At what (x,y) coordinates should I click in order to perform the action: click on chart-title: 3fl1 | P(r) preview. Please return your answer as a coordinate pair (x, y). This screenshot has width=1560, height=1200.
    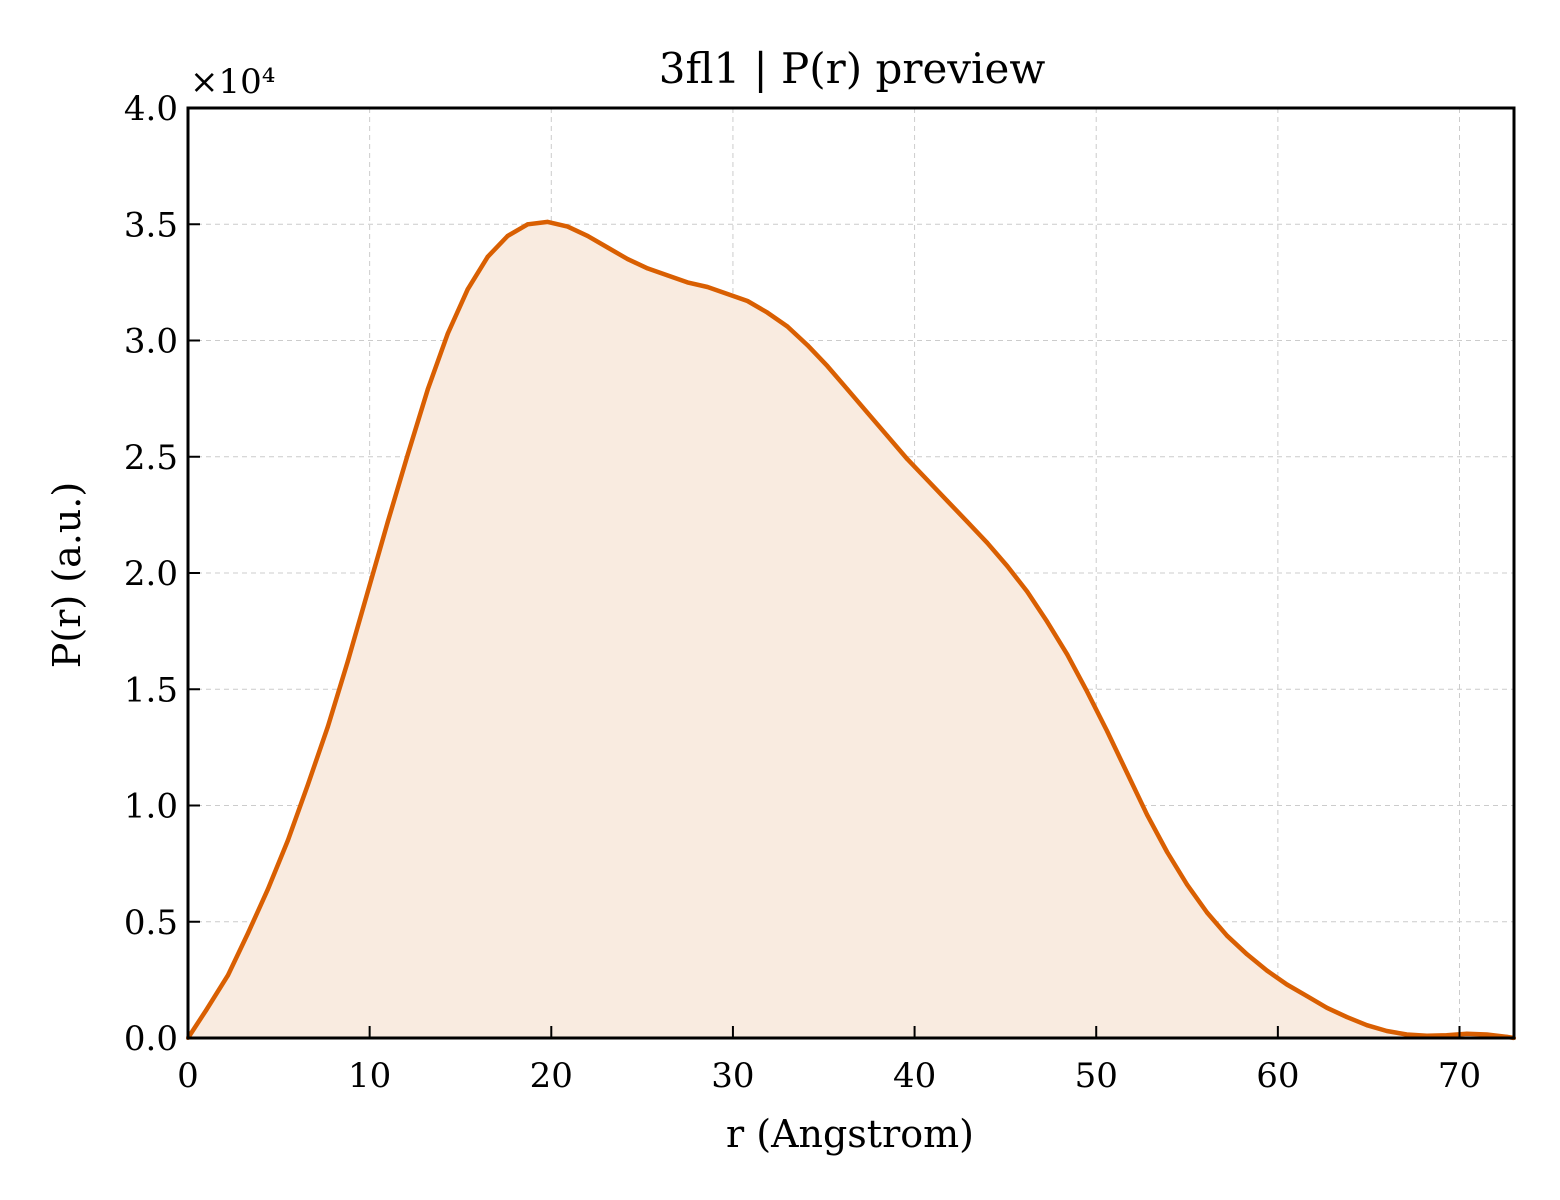
    Looking at the image, I should click on (852, 68).